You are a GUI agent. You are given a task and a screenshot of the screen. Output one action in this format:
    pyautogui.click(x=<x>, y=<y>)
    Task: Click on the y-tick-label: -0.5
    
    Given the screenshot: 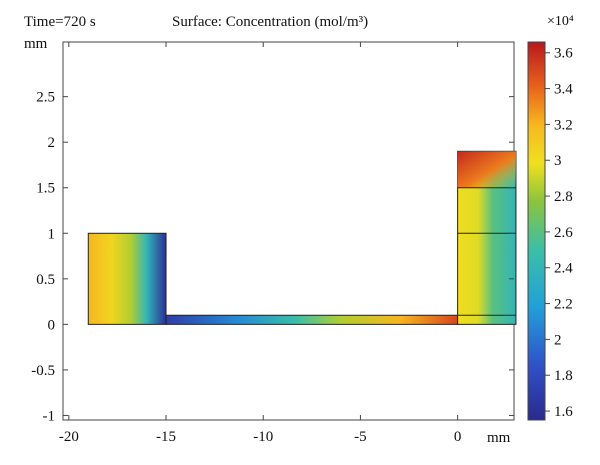 What is the action you would take?
    pyautogui.click(x=43, y=371)
    